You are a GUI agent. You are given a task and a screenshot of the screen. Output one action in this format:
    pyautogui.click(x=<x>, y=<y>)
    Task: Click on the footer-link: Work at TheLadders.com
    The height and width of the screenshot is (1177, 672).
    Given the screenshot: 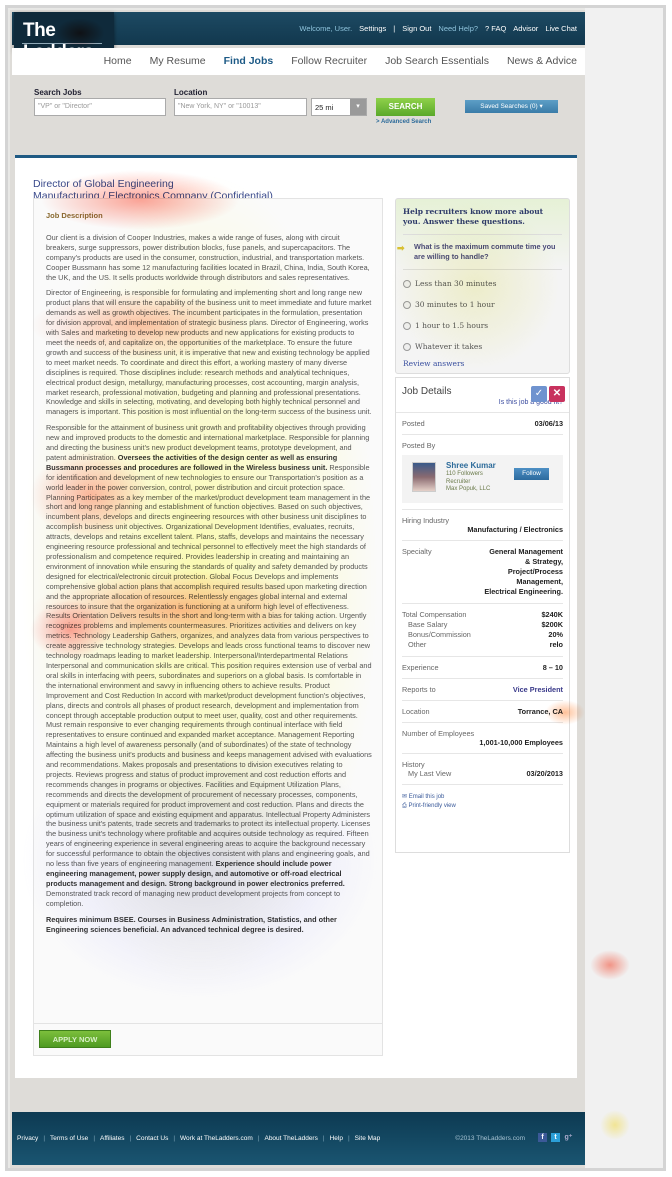 What is the action you would take?
    pyautogui.click(x=216, y=1138)
    